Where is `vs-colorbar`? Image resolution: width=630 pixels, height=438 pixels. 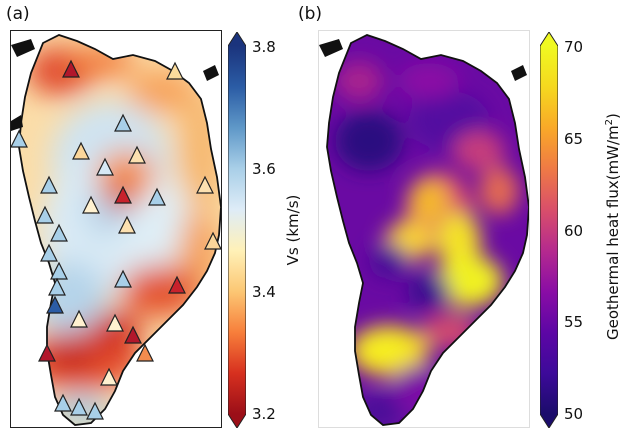
vs-colorbar is located at coordinates (238, 230).